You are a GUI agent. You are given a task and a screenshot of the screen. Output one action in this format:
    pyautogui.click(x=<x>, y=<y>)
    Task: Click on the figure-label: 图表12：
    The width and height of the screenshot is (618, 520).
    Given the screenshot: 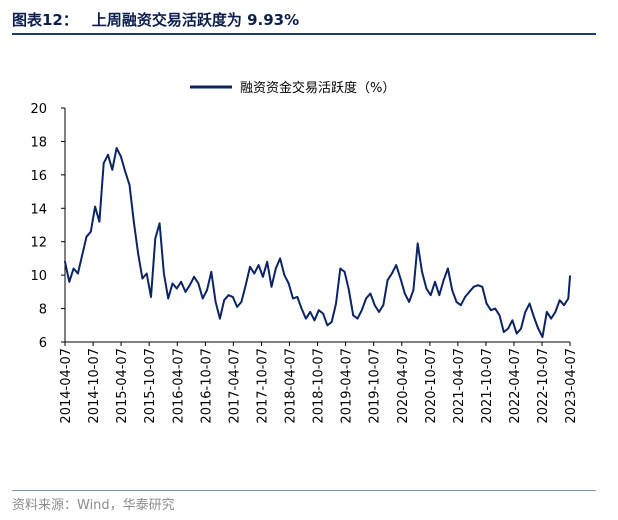 What is the action you would take?
    pyautogui.click(x=45, y=20)
    